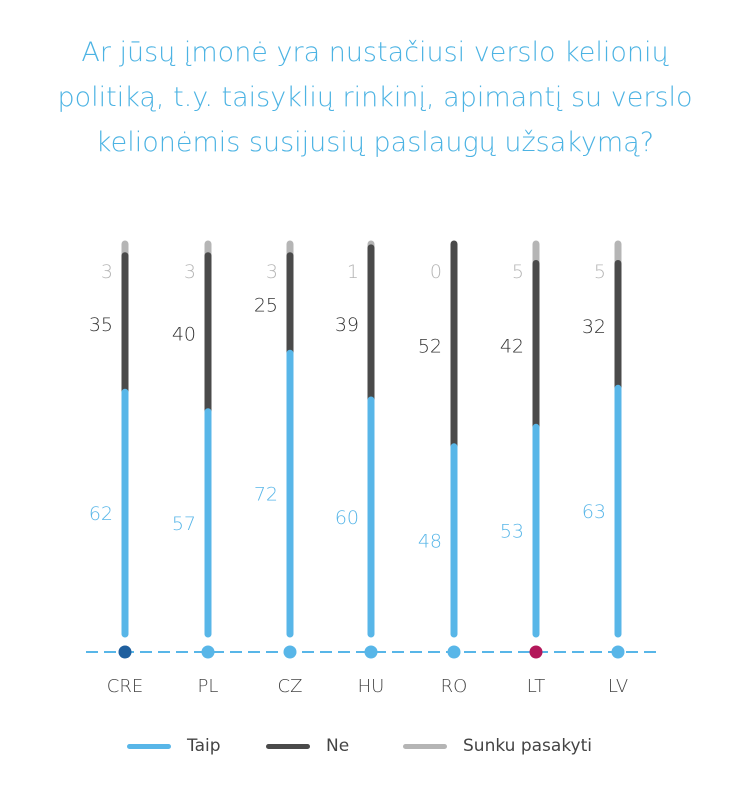  I want to click on value-label-ne-ro: 52, so click(430, 346).